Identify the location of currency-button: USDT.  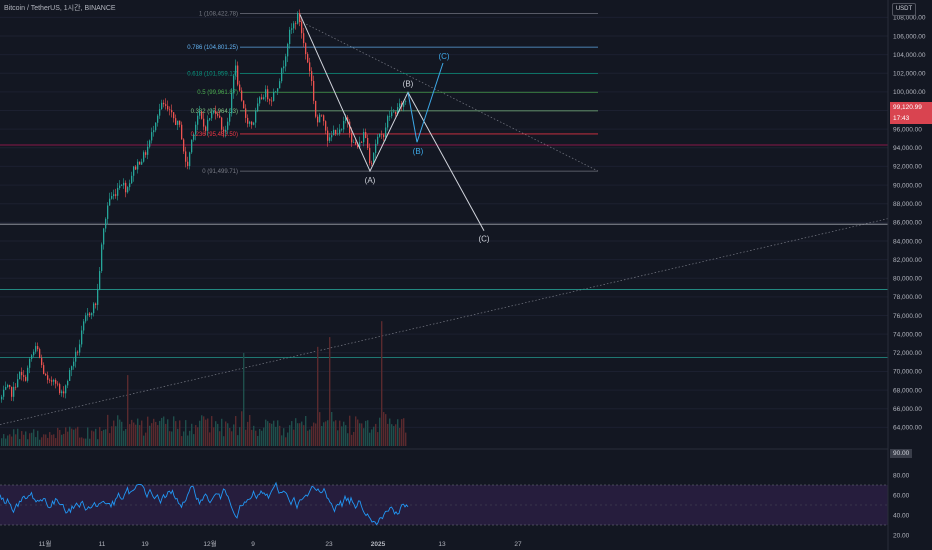
(904, 9).